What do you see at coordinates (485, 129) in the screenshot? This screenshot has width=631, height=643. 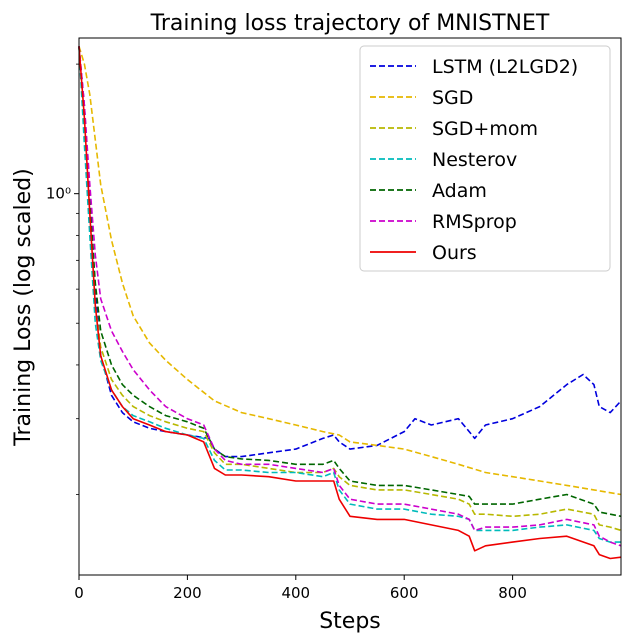 I see `legend-label: SGD+mom` at bounding box center [485, 129].